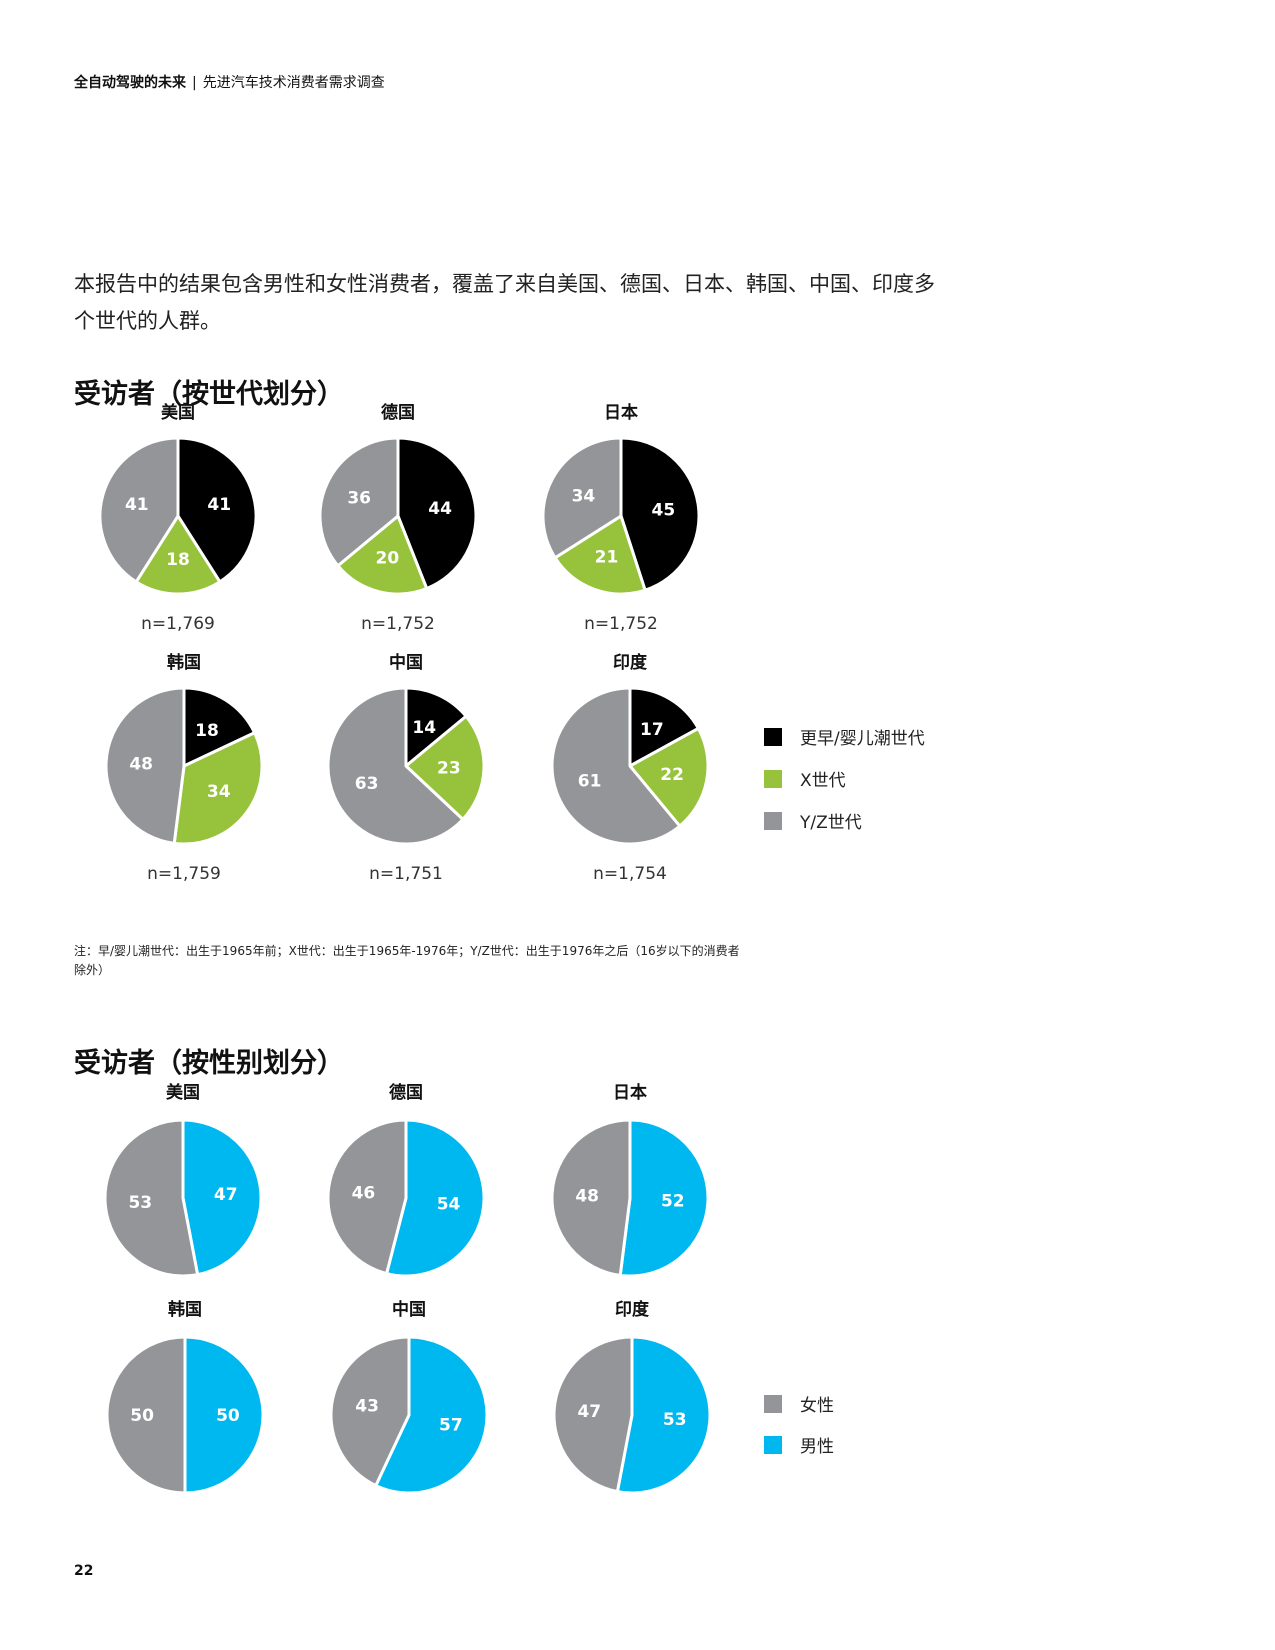 The height and width of the screenshot is (1650, 1275). Describe the element at coordinates (607, 557) in the screenshot. I see `data-label-genx: 21` at that location.